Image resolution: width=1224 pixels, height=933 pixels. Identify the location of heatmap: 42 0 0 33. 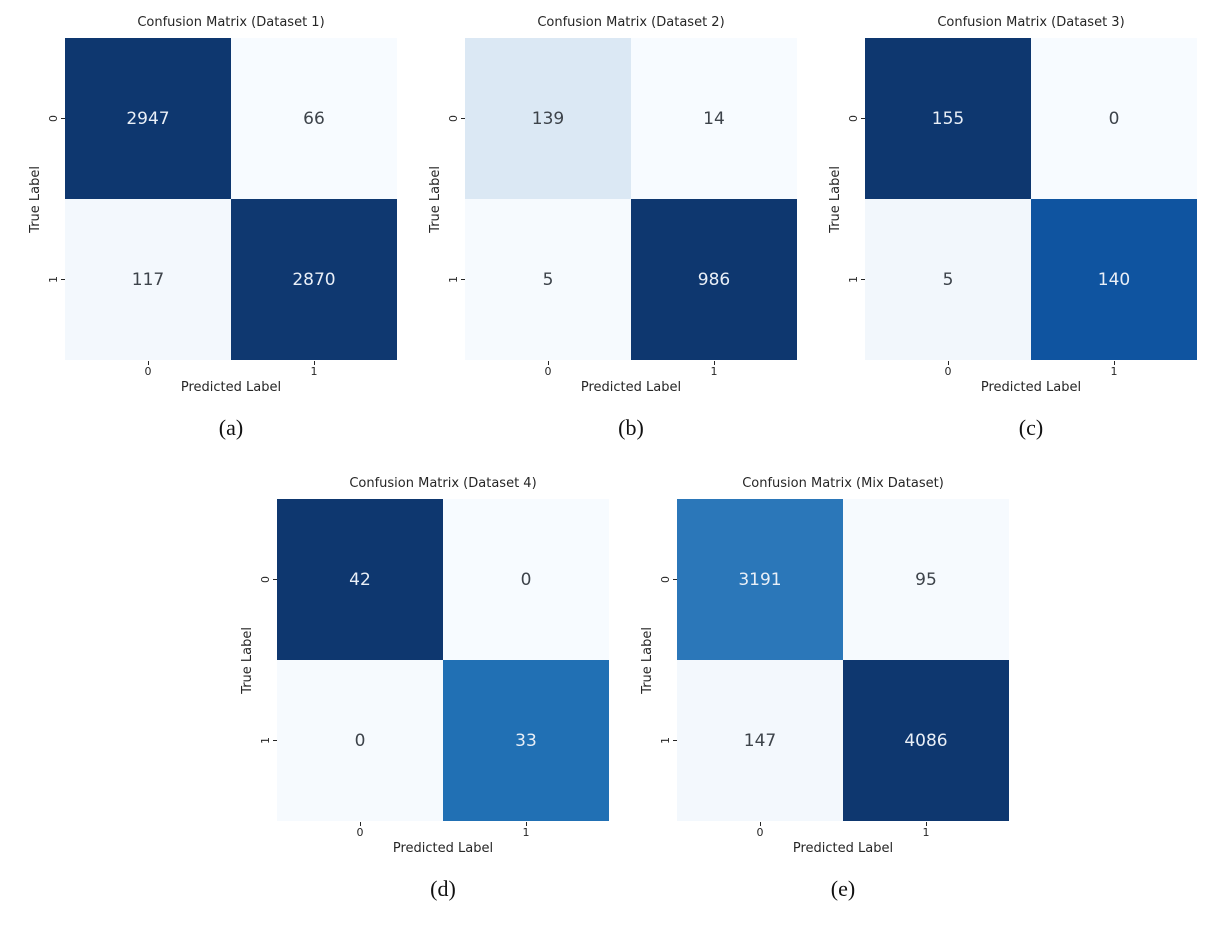
(443, 660).